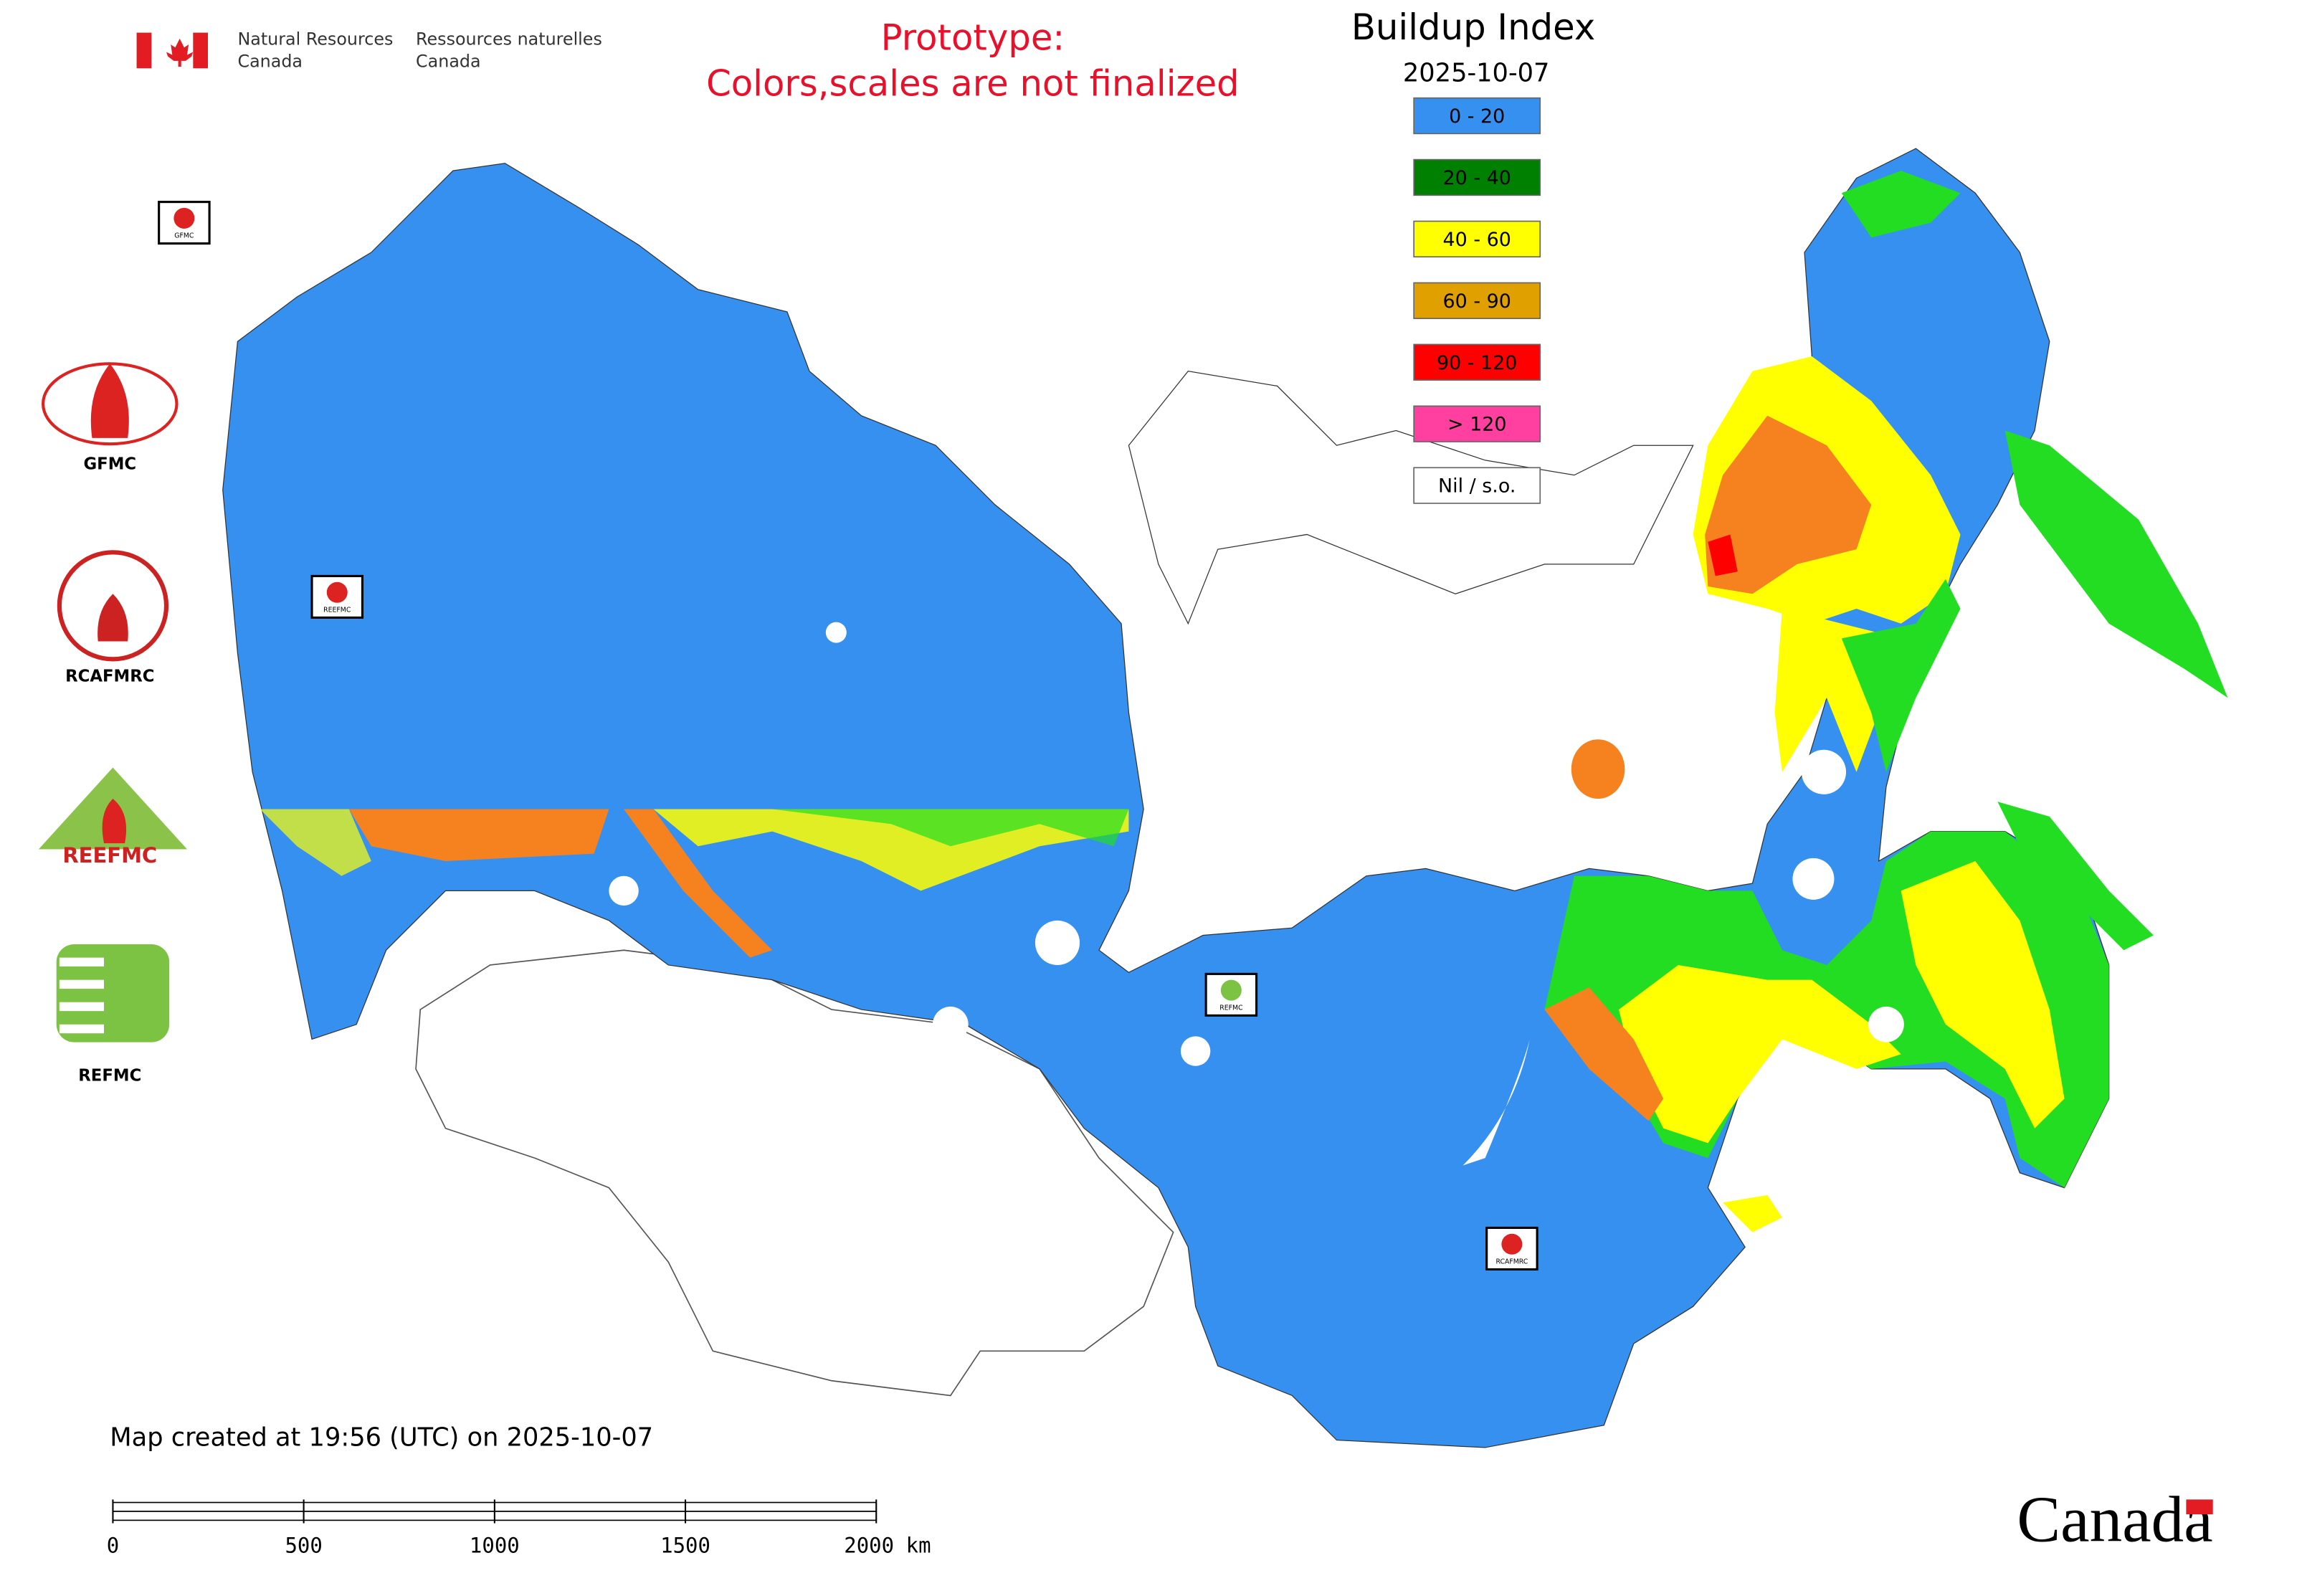  What do you see at coordinates (973, 84) in the screenshot?
I see `prototype-notice: Colors,scales are not finalized` at bounding box center [973, 84].